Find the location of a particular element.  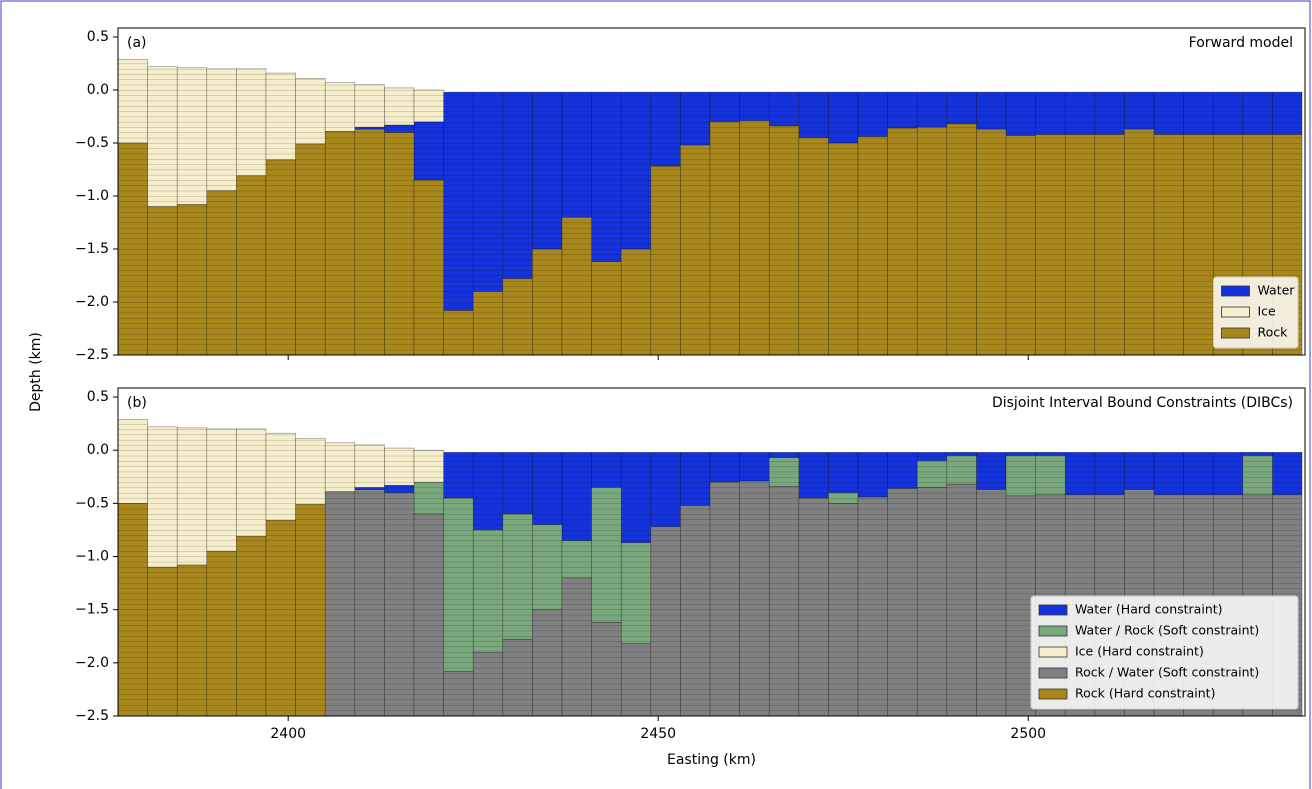

y-tick-label: −2.5 is located at coordinates (92, 355).